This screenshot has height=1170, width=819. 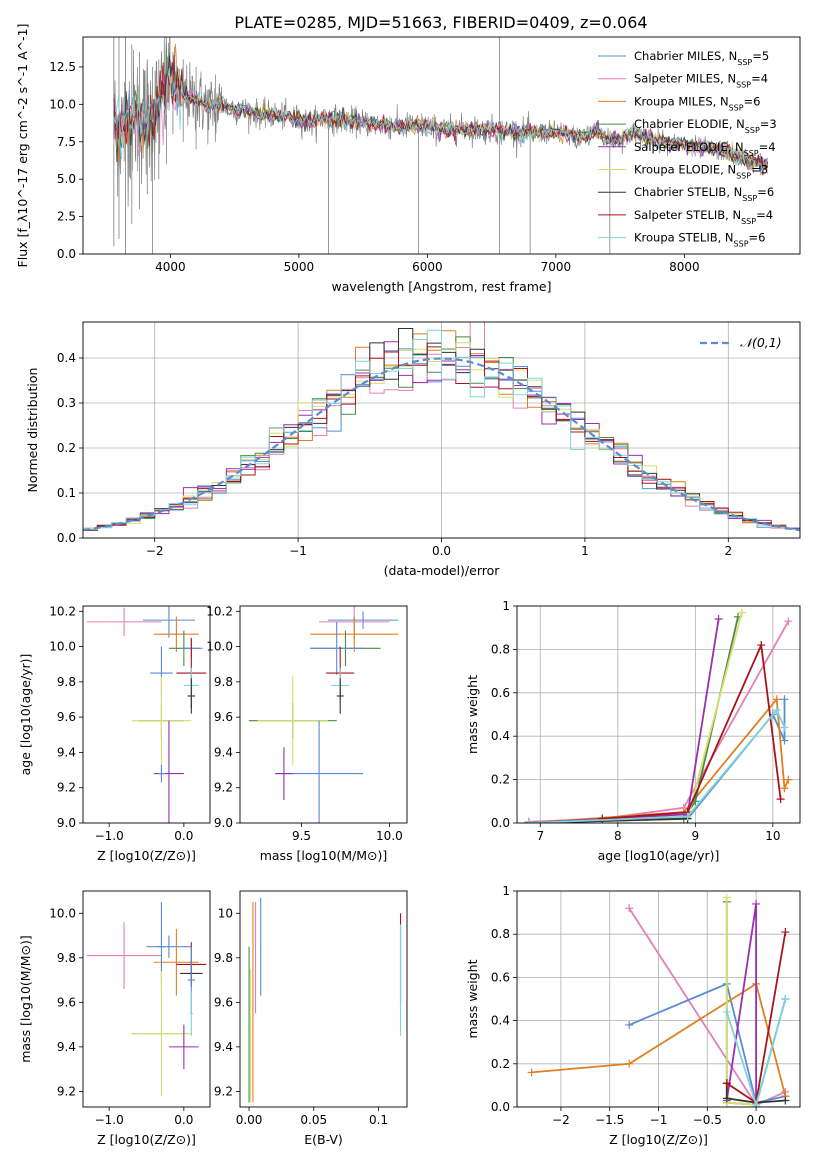 I want to click on x-tick-label: 0.0, so click(x=441, y=551).